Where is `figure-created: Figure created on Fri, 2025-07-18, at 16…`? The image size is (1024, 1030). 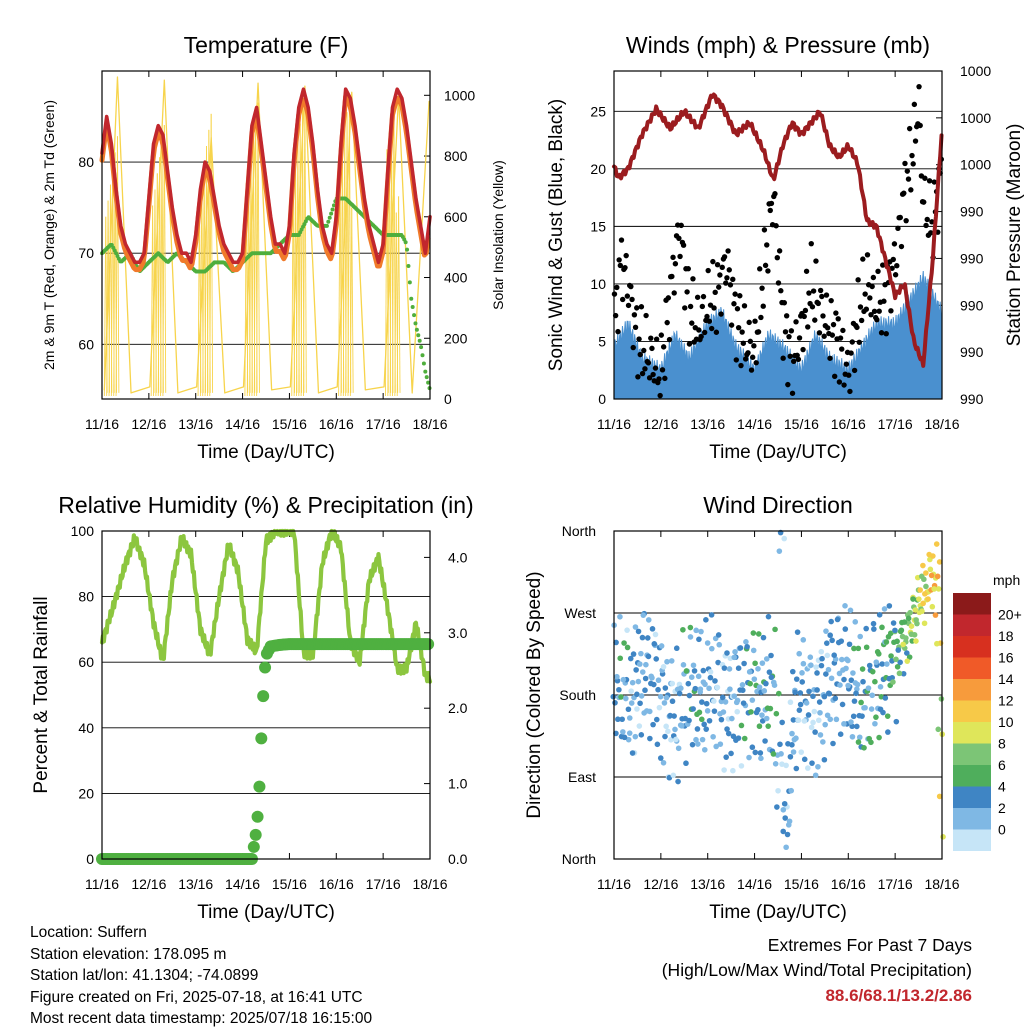 figure-created: Figure created on Fri, 2025-07-18, at 16… is located at coordinates (196, 997).